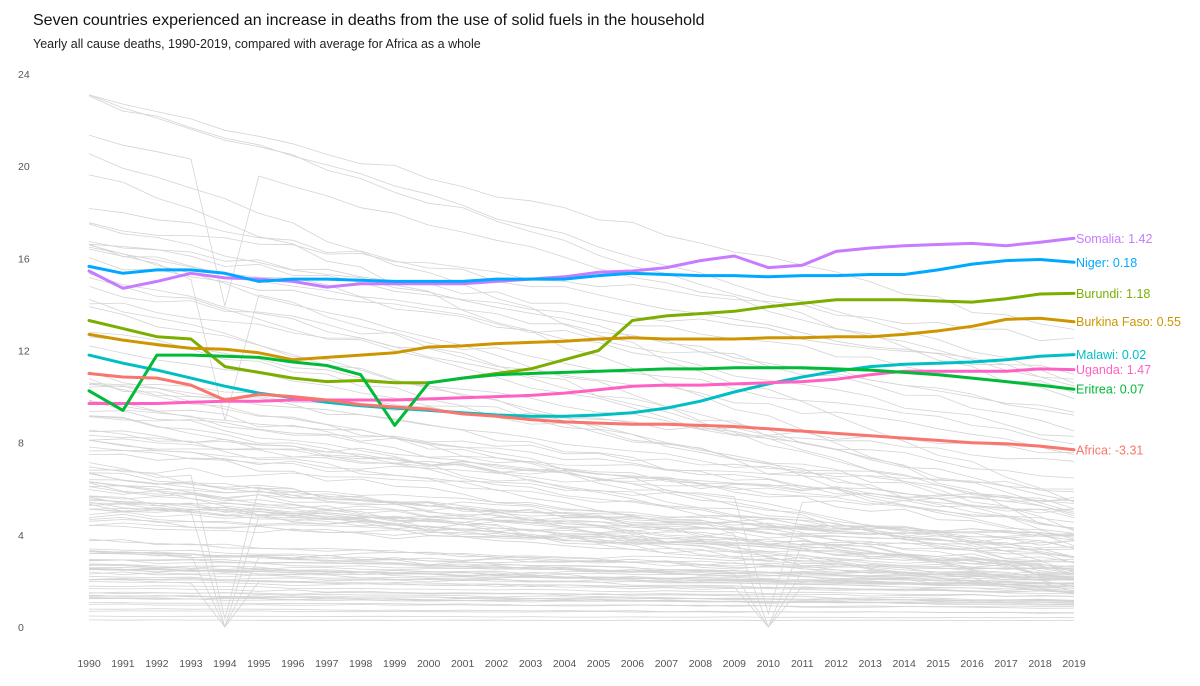  What do you see at coordinates (1114, 239) in the screenshot?
I see `series-end-label: Somalia: 1.42` at bounding box center [1114, 239].